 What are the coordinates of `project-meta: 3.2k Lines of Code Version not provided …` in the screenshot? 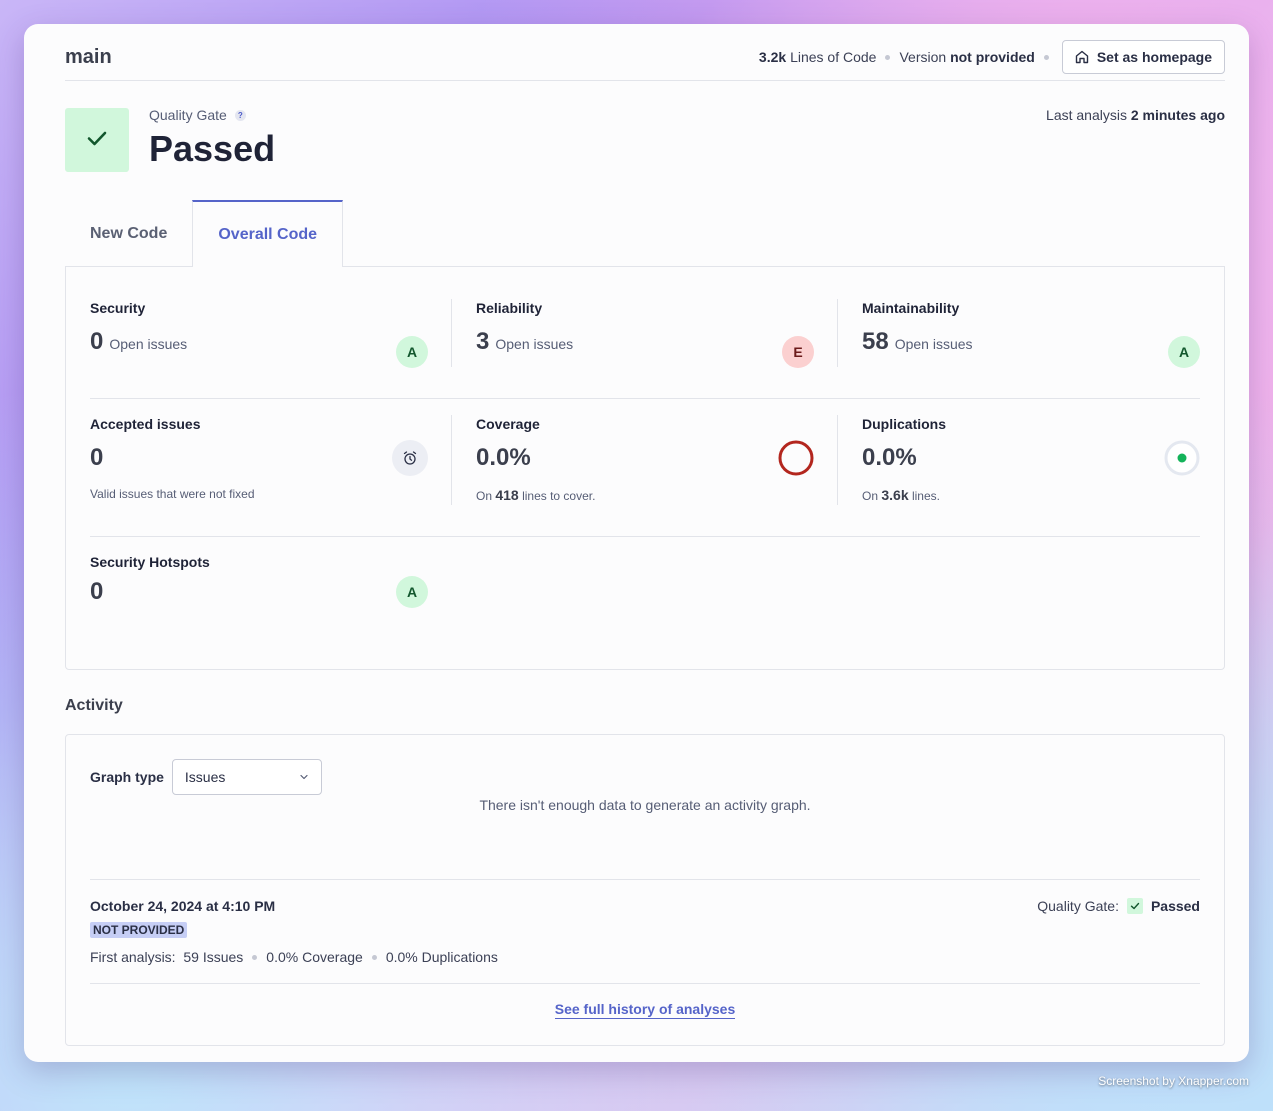 It's located at (992, 57).